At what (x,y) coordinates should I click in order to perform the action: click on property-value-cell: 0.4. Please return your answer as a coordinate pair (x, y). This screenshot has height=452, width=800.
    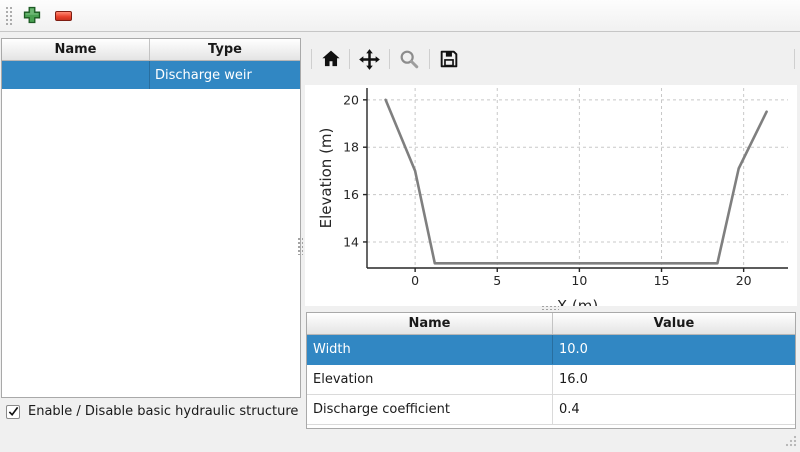
    Looking at the image, I should click on (569, 409).